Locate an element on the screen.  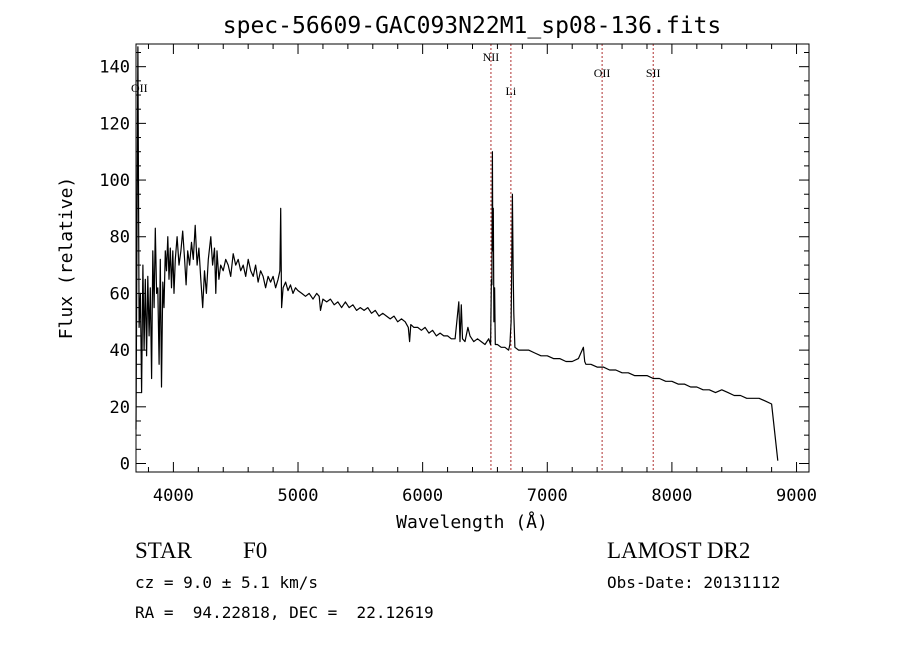
x-tick-label: 6000 is located at coordinates (422, 496).